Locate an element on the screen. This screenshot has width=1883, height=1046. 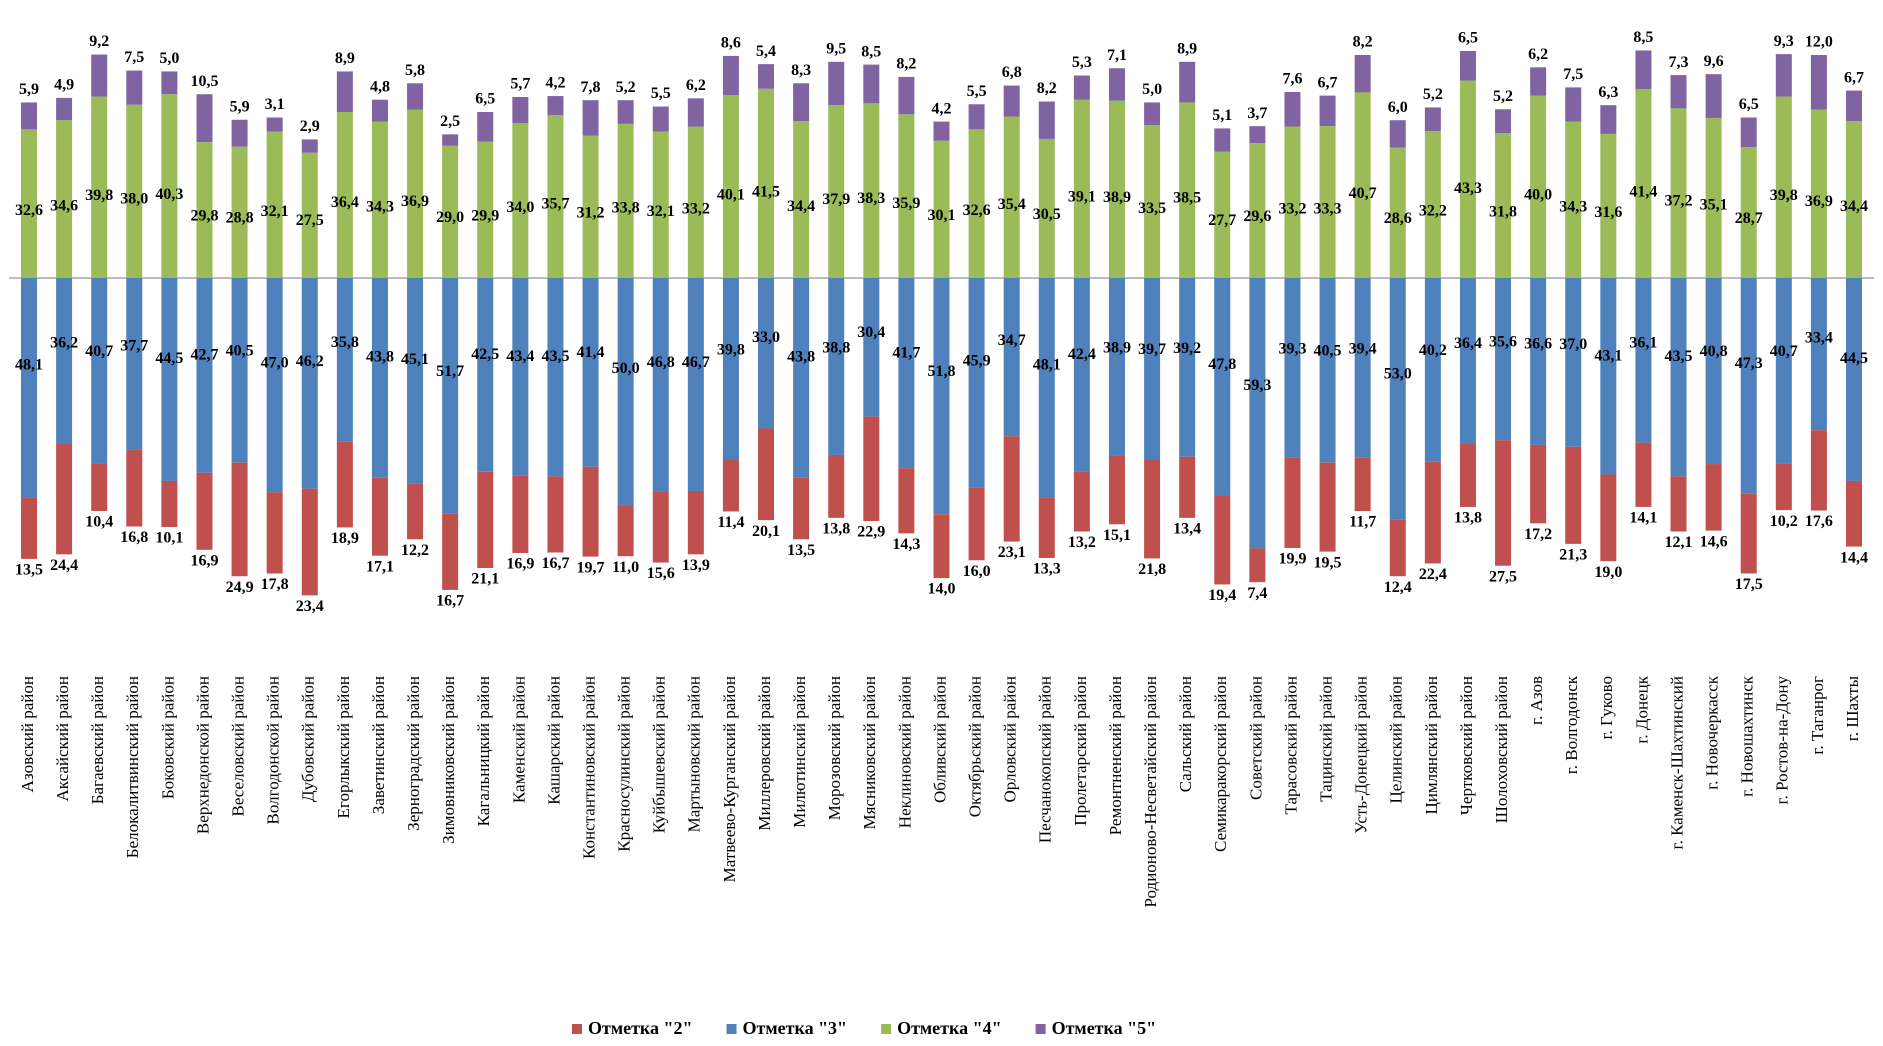
category-label: Матвеево-Курганский район is located at coordinates (729, 779).